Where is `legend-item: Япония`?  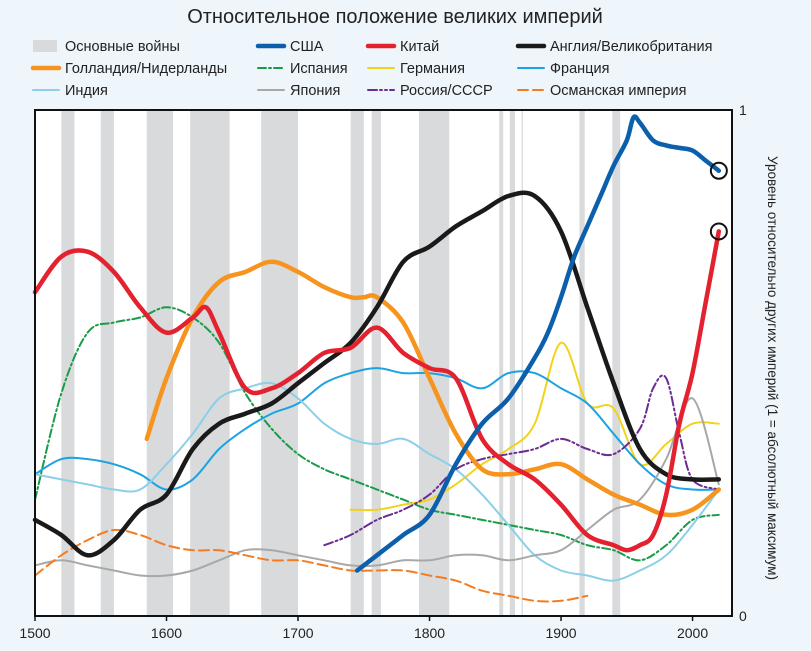
legend-item: Япония is located at coordinates (298, 91).